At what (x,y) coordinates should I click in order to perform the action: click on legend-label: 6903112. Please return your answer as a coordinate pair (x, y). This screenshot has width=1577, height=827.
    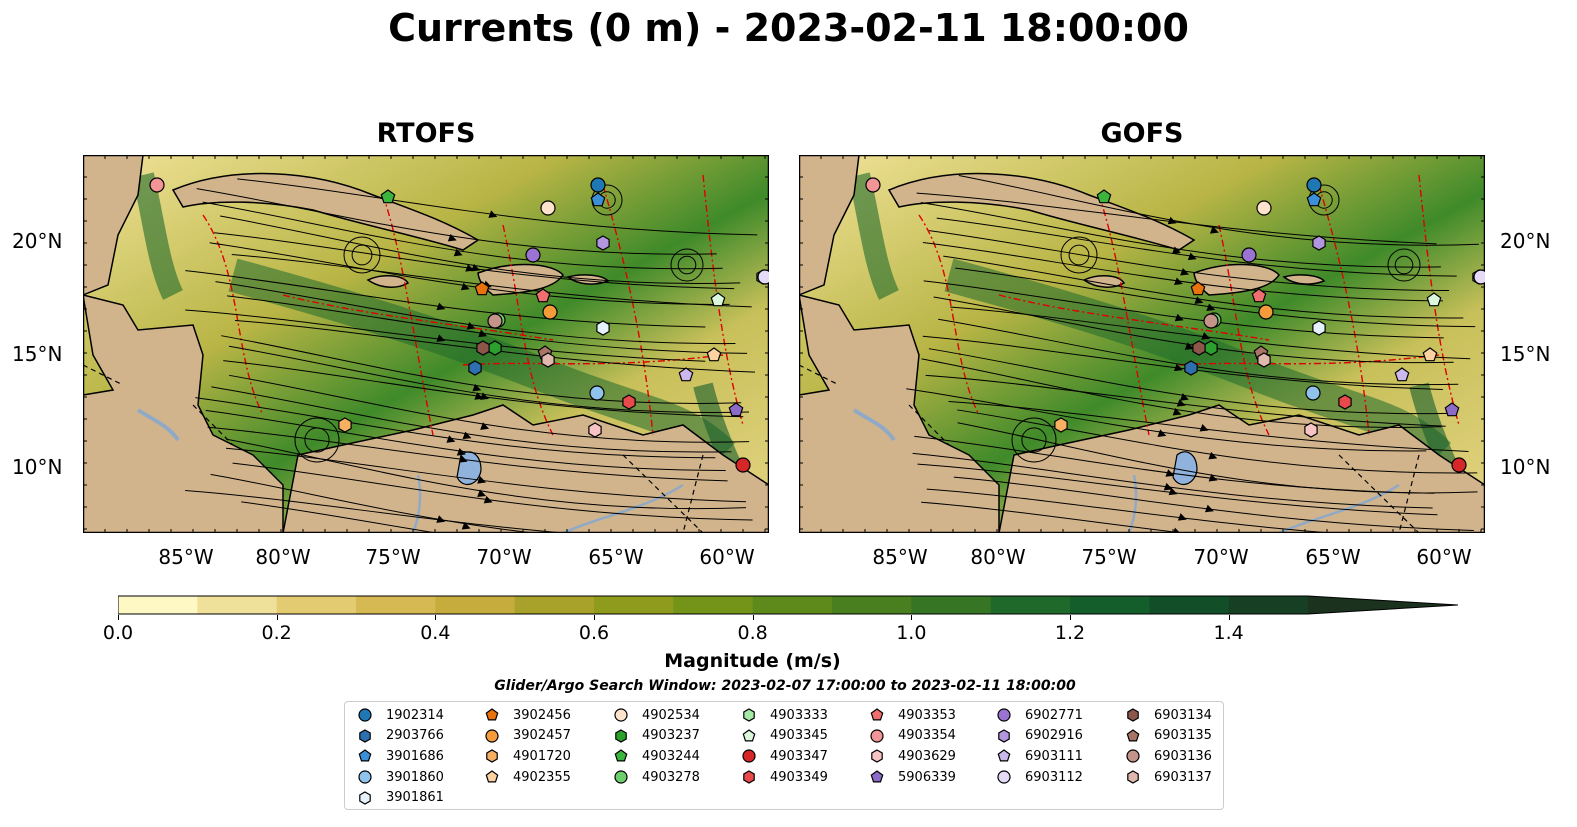
    Looking at the image, I should click on (1054, 777).